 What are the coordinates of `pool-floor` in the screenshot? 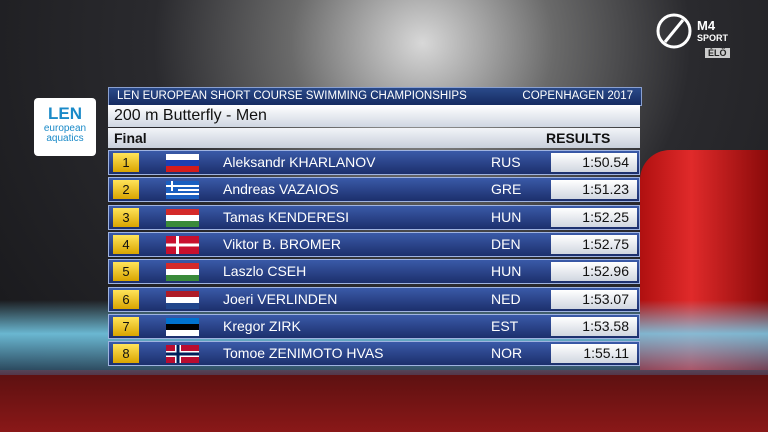 It's located at (384, 401).